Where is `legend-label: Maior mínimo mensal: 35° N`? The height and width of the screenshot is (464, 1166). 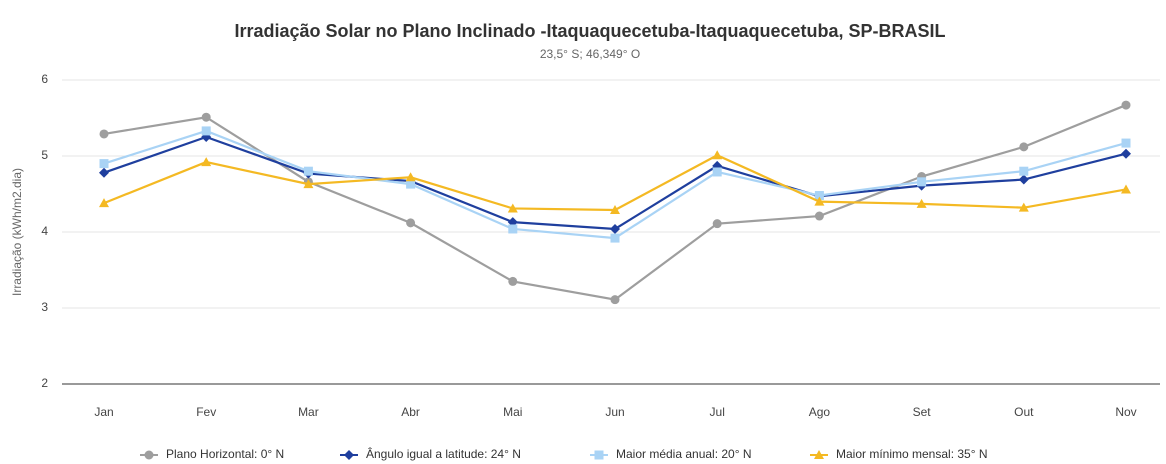
legend-label: Maior mínimo mensal: 35° N is located at coordinates (912, 454).